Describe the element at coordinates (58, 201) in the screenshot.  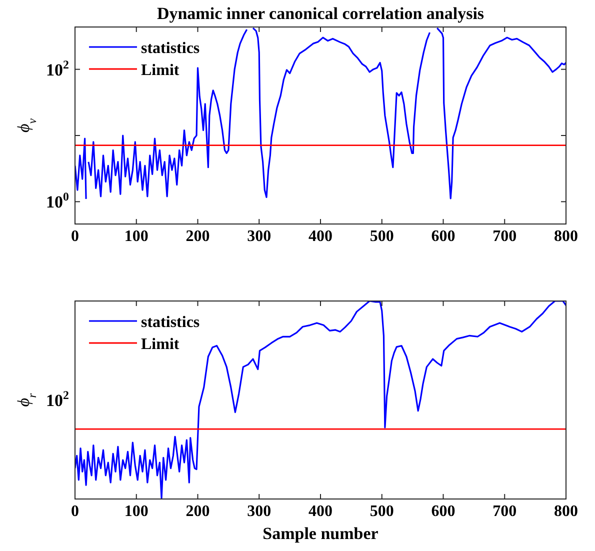
I see `y-tick-label: 10$^{0}$` at that location.